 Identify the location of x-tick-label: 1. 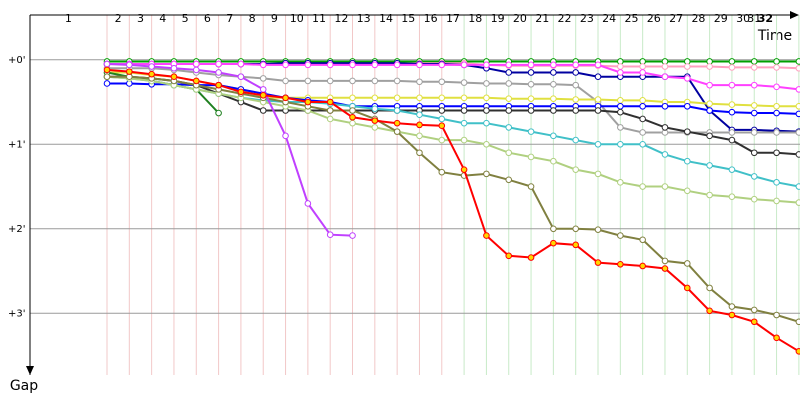
(68, 18).